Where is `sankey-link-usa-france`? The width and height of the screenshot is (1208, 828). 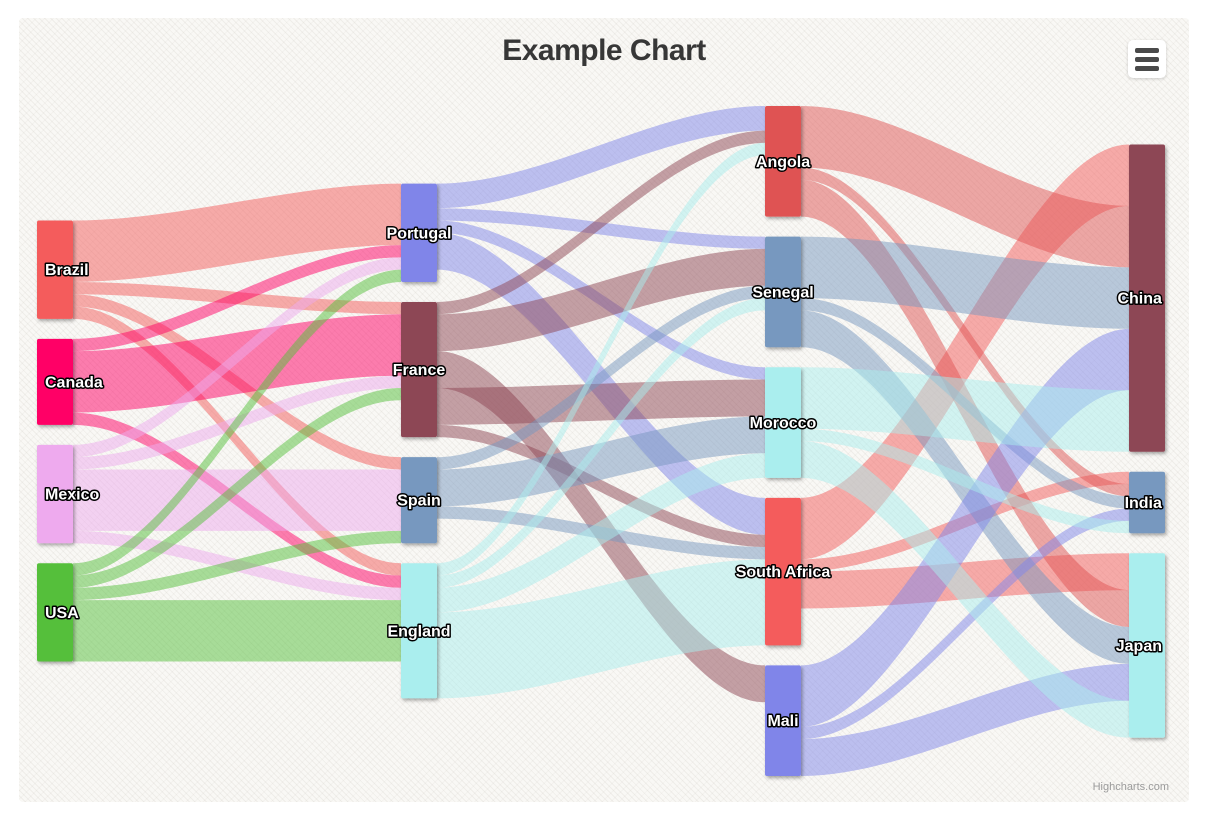
sankey-link-usa-france is located at coordinates (237, 487).